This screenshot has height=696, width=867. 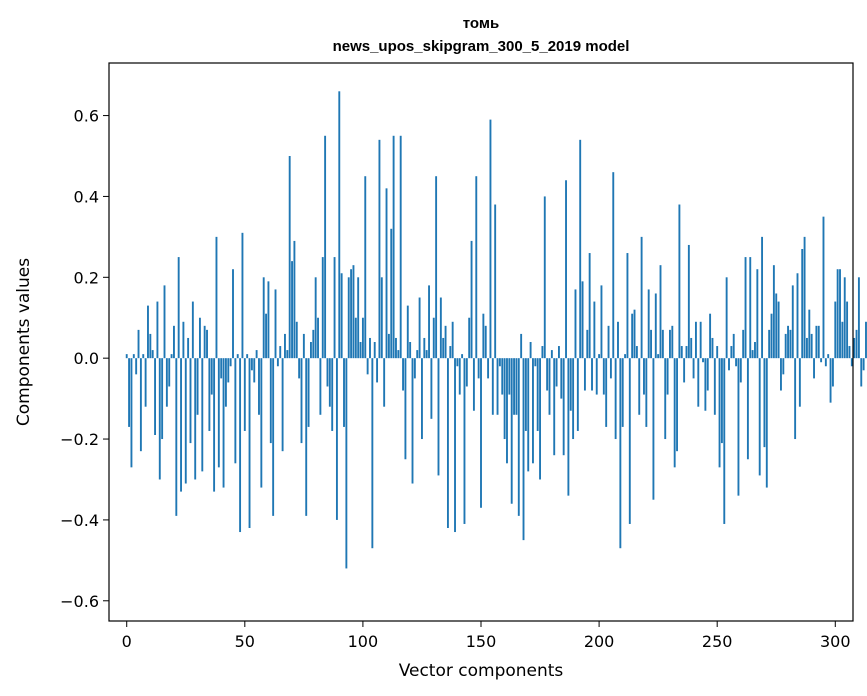 I want to click on chart-subtitle: news_upos_skipgram_300_5_2019 model, so click(x=481, y=46).